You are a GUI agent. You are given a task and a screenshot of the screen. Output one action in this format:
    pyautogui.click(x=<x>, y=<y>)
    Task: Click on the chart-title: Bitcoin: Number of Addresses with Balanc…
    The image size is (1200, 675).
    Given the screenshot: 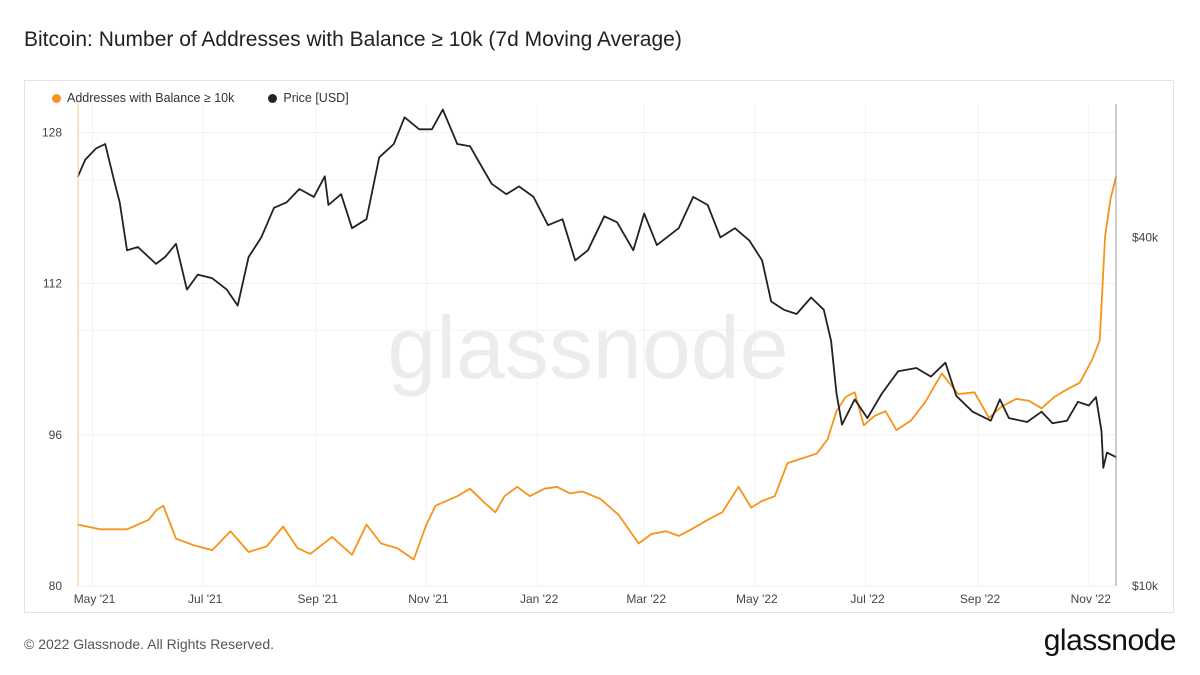 What is the action you would take?
    pyautogui.click(x=353, y=39)
    